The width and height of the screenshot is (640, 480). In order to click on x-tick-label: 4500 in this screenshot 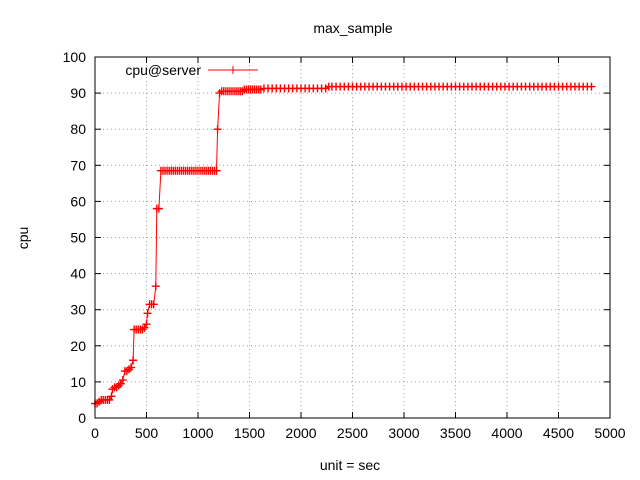, I will do `click(558, 433)`.